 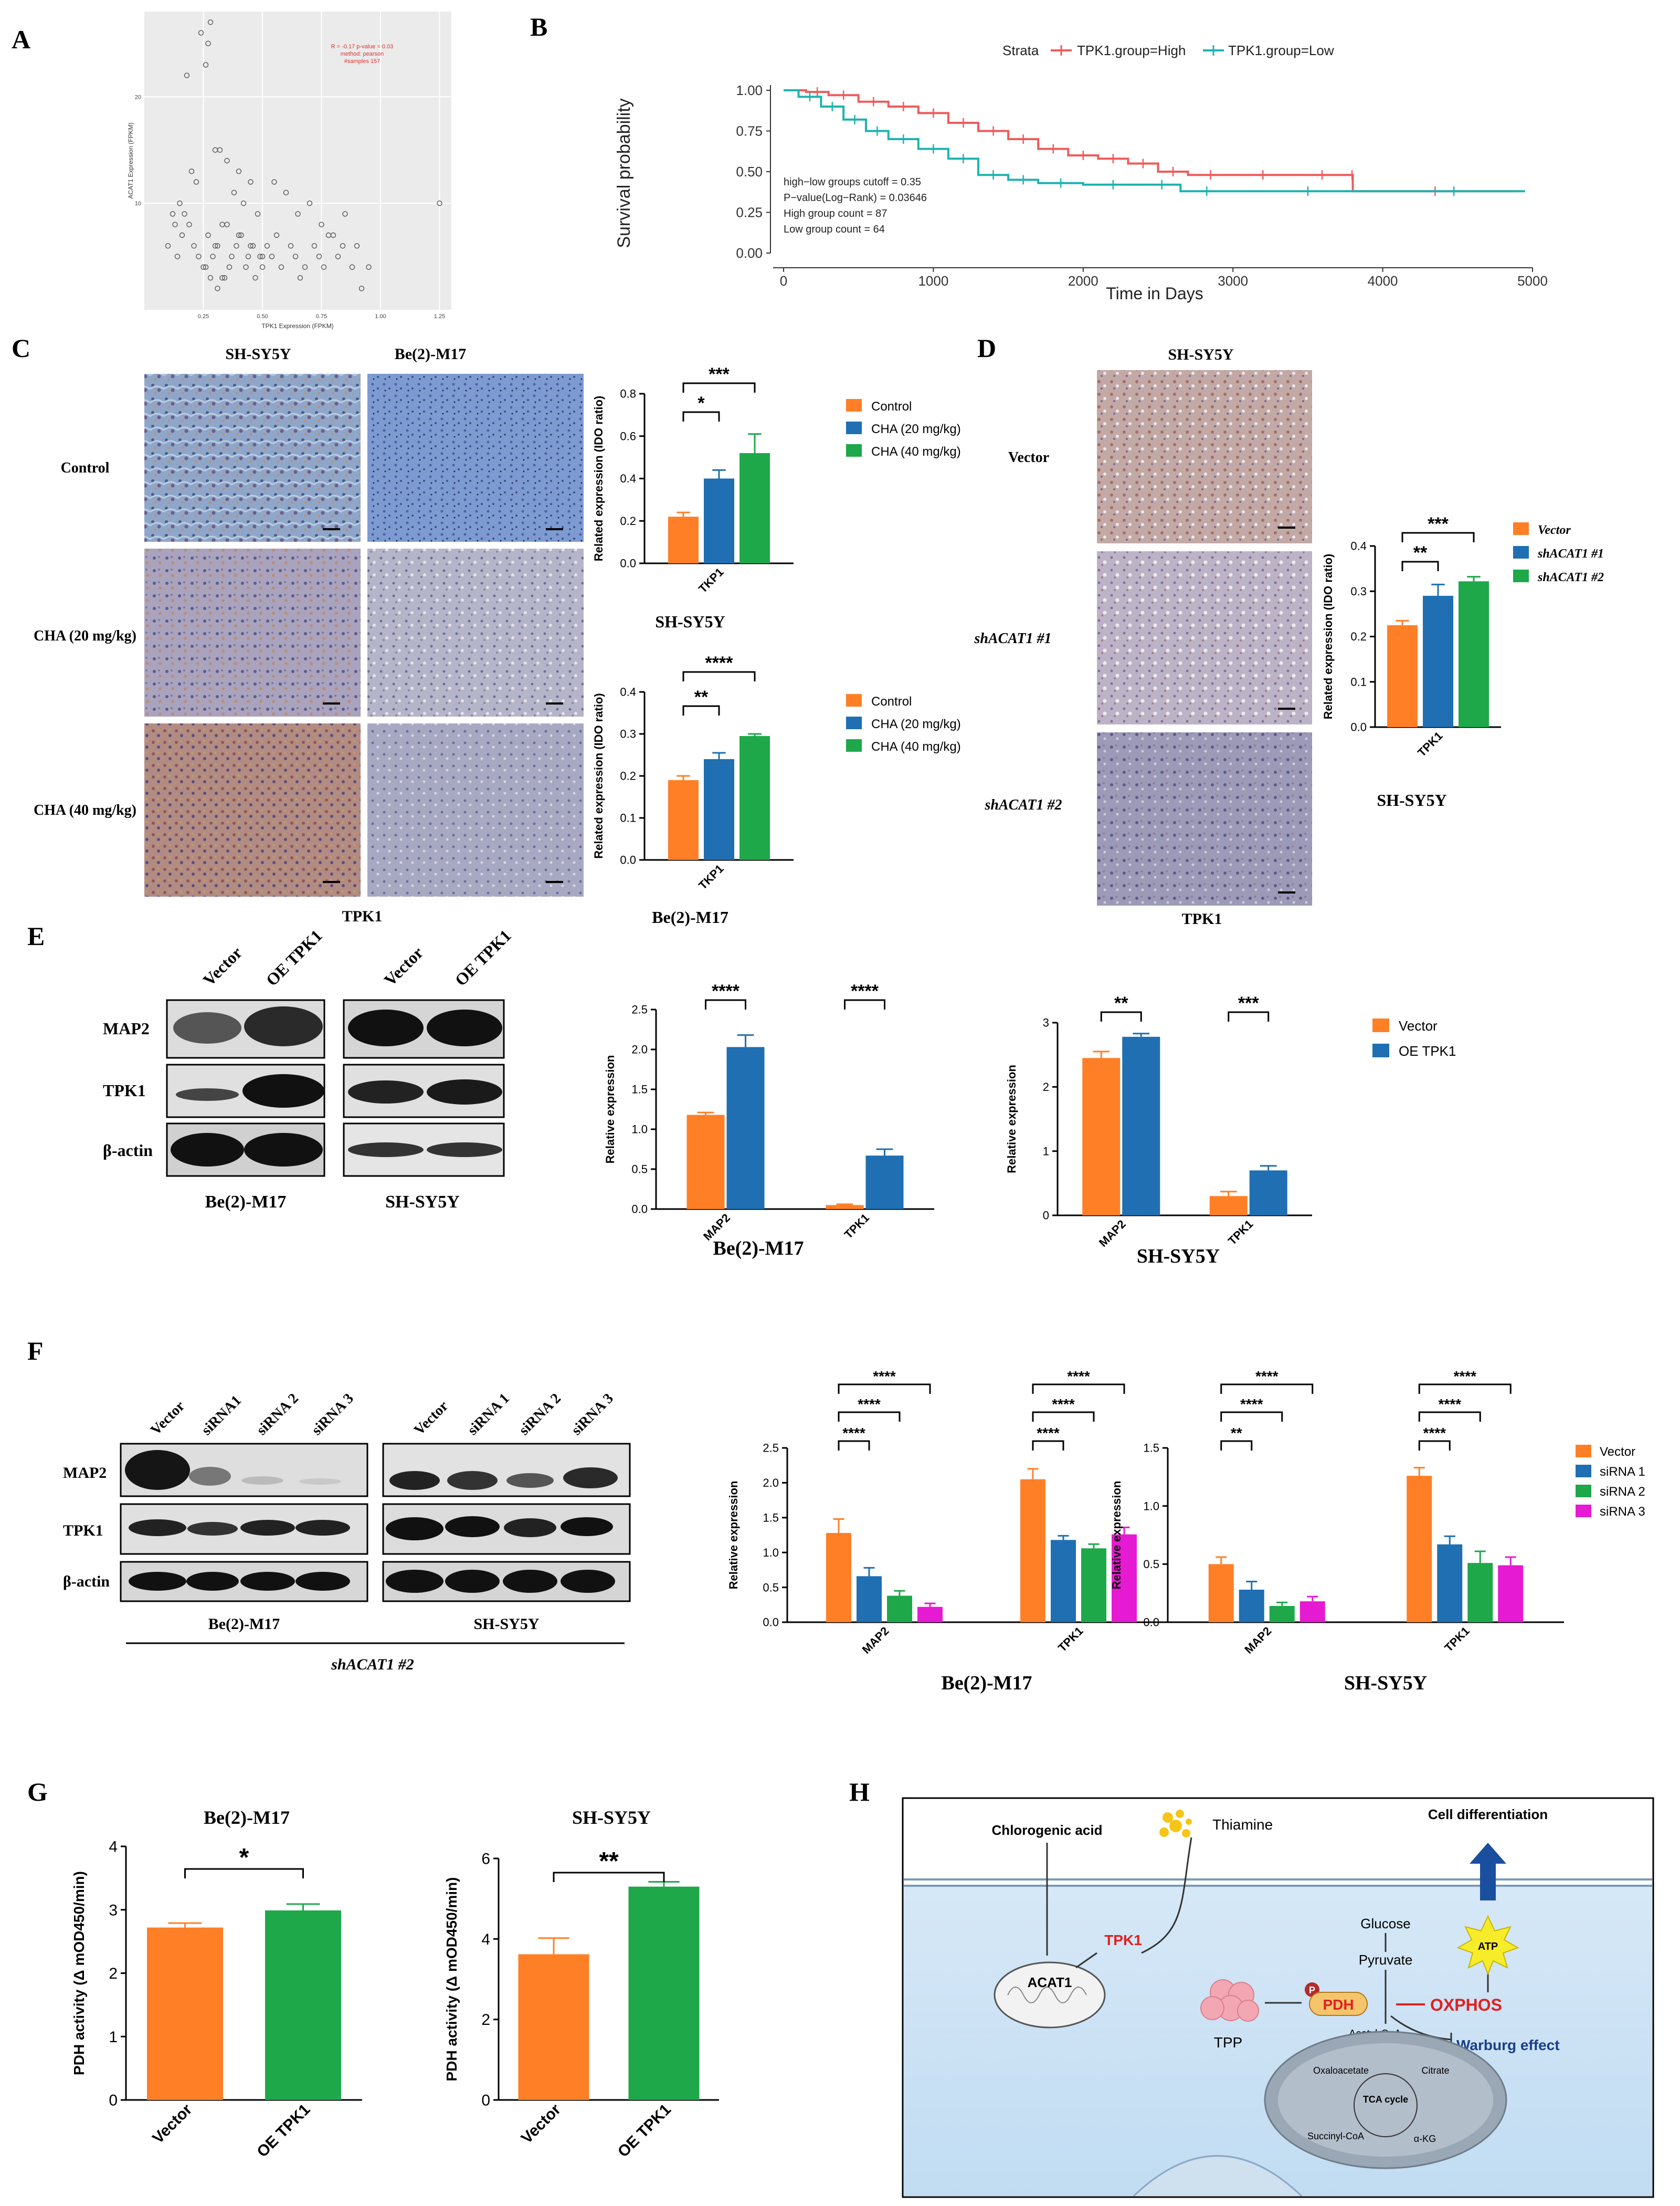 I want to click on legend-d-2: shACAT1 #2, so click(x=1570, y=577).